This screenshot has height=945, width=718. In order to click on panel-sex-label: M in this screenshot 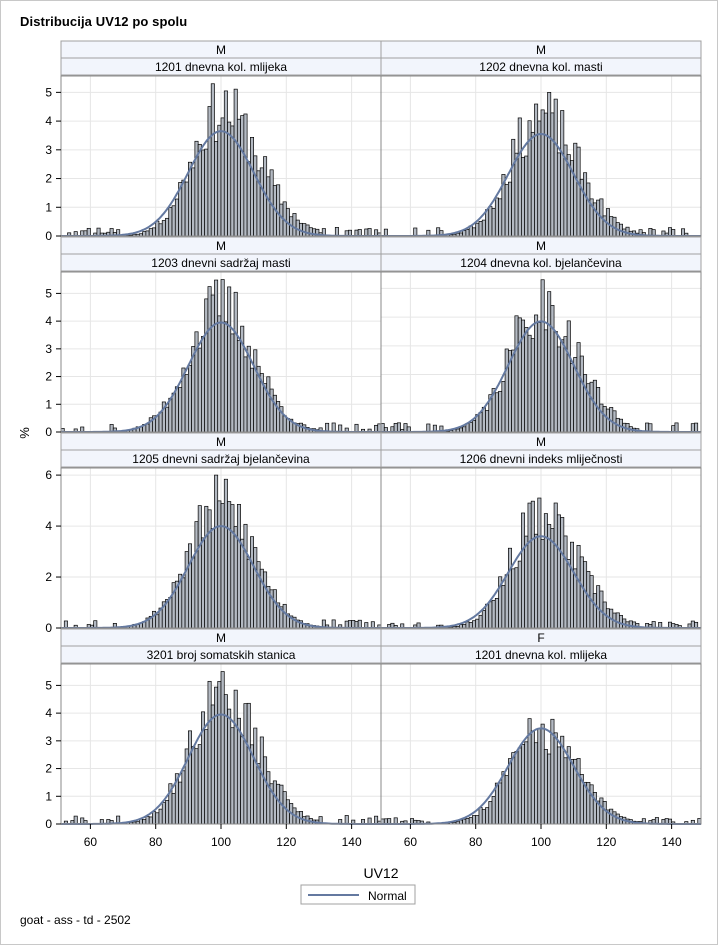, I will do `click(541, 442)`.